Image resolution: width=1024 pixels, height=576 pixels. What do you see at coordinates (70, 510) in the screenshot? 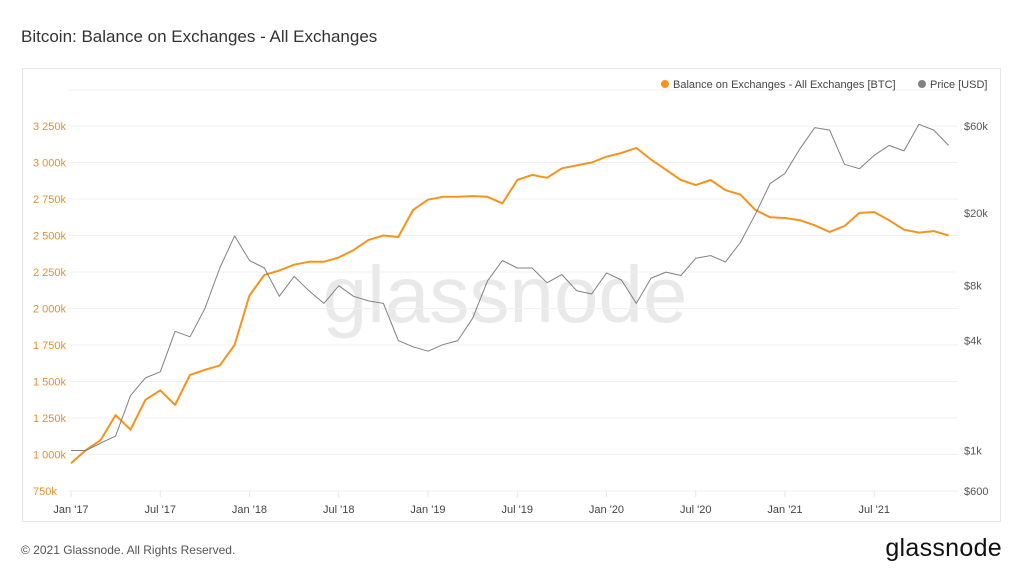
I see `x-axis-tick-label: Jan '17` at bounding box center [70, 510].